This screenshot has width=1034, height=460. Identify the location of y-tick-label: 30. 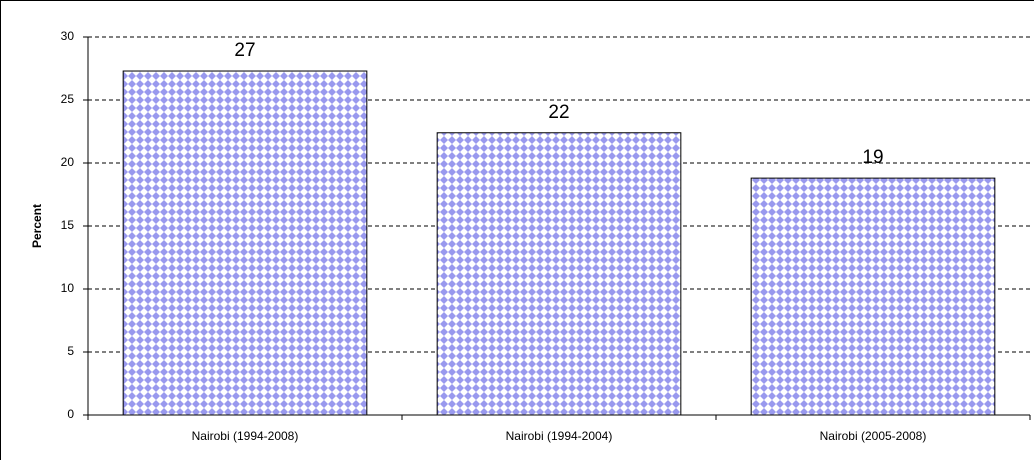
(68, 36).